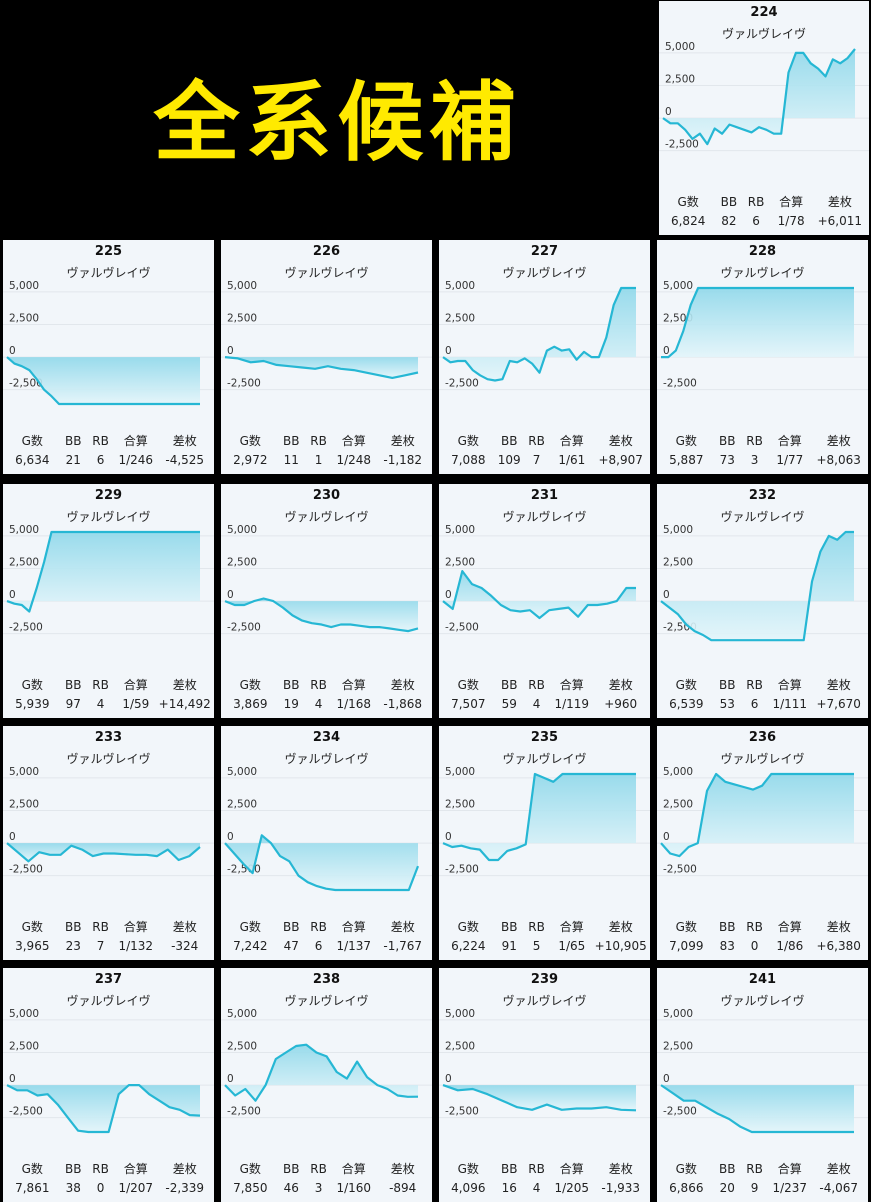 This screenshot has height=1202, width=871. Describe the element at coordinates (185, 460) in the screenshot. I see `stat-diff: -4,525` at that location.